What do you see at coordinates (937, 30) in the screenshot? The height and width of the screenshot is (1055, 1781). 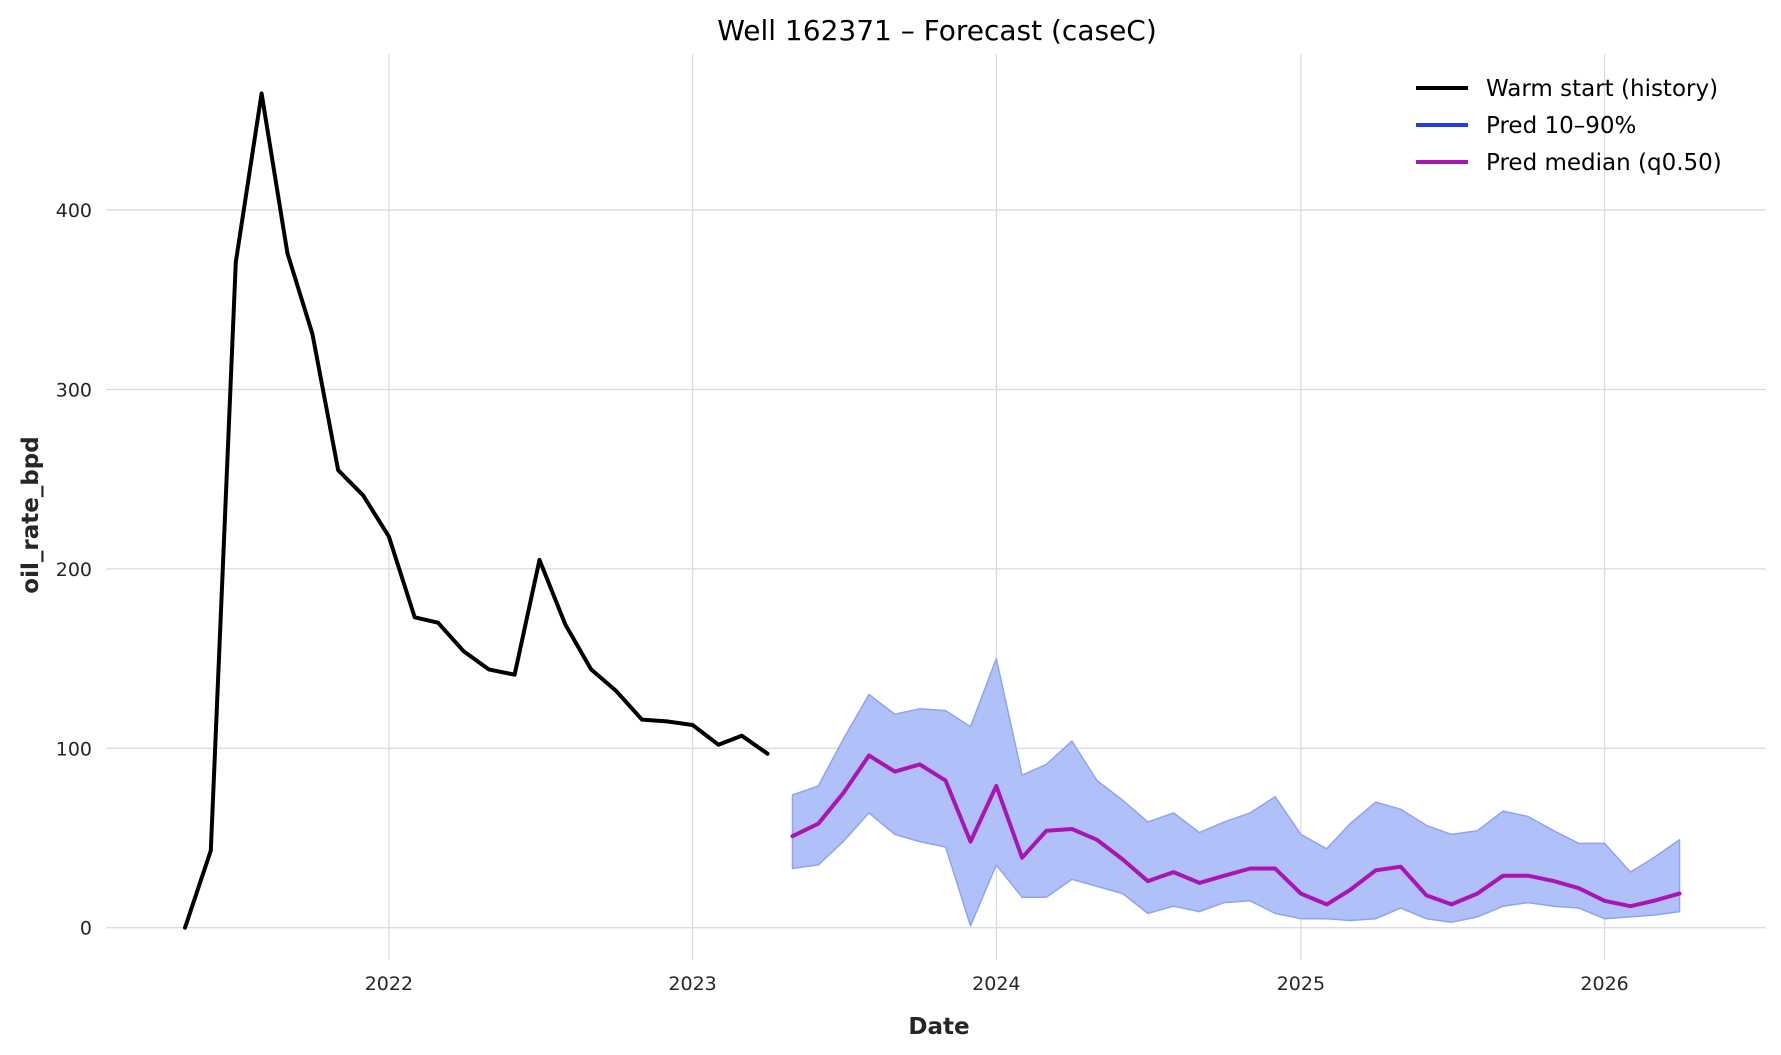 I see `chart-title: Well 162371 – Forecast (caseC)` at bounding box center [937, 30].